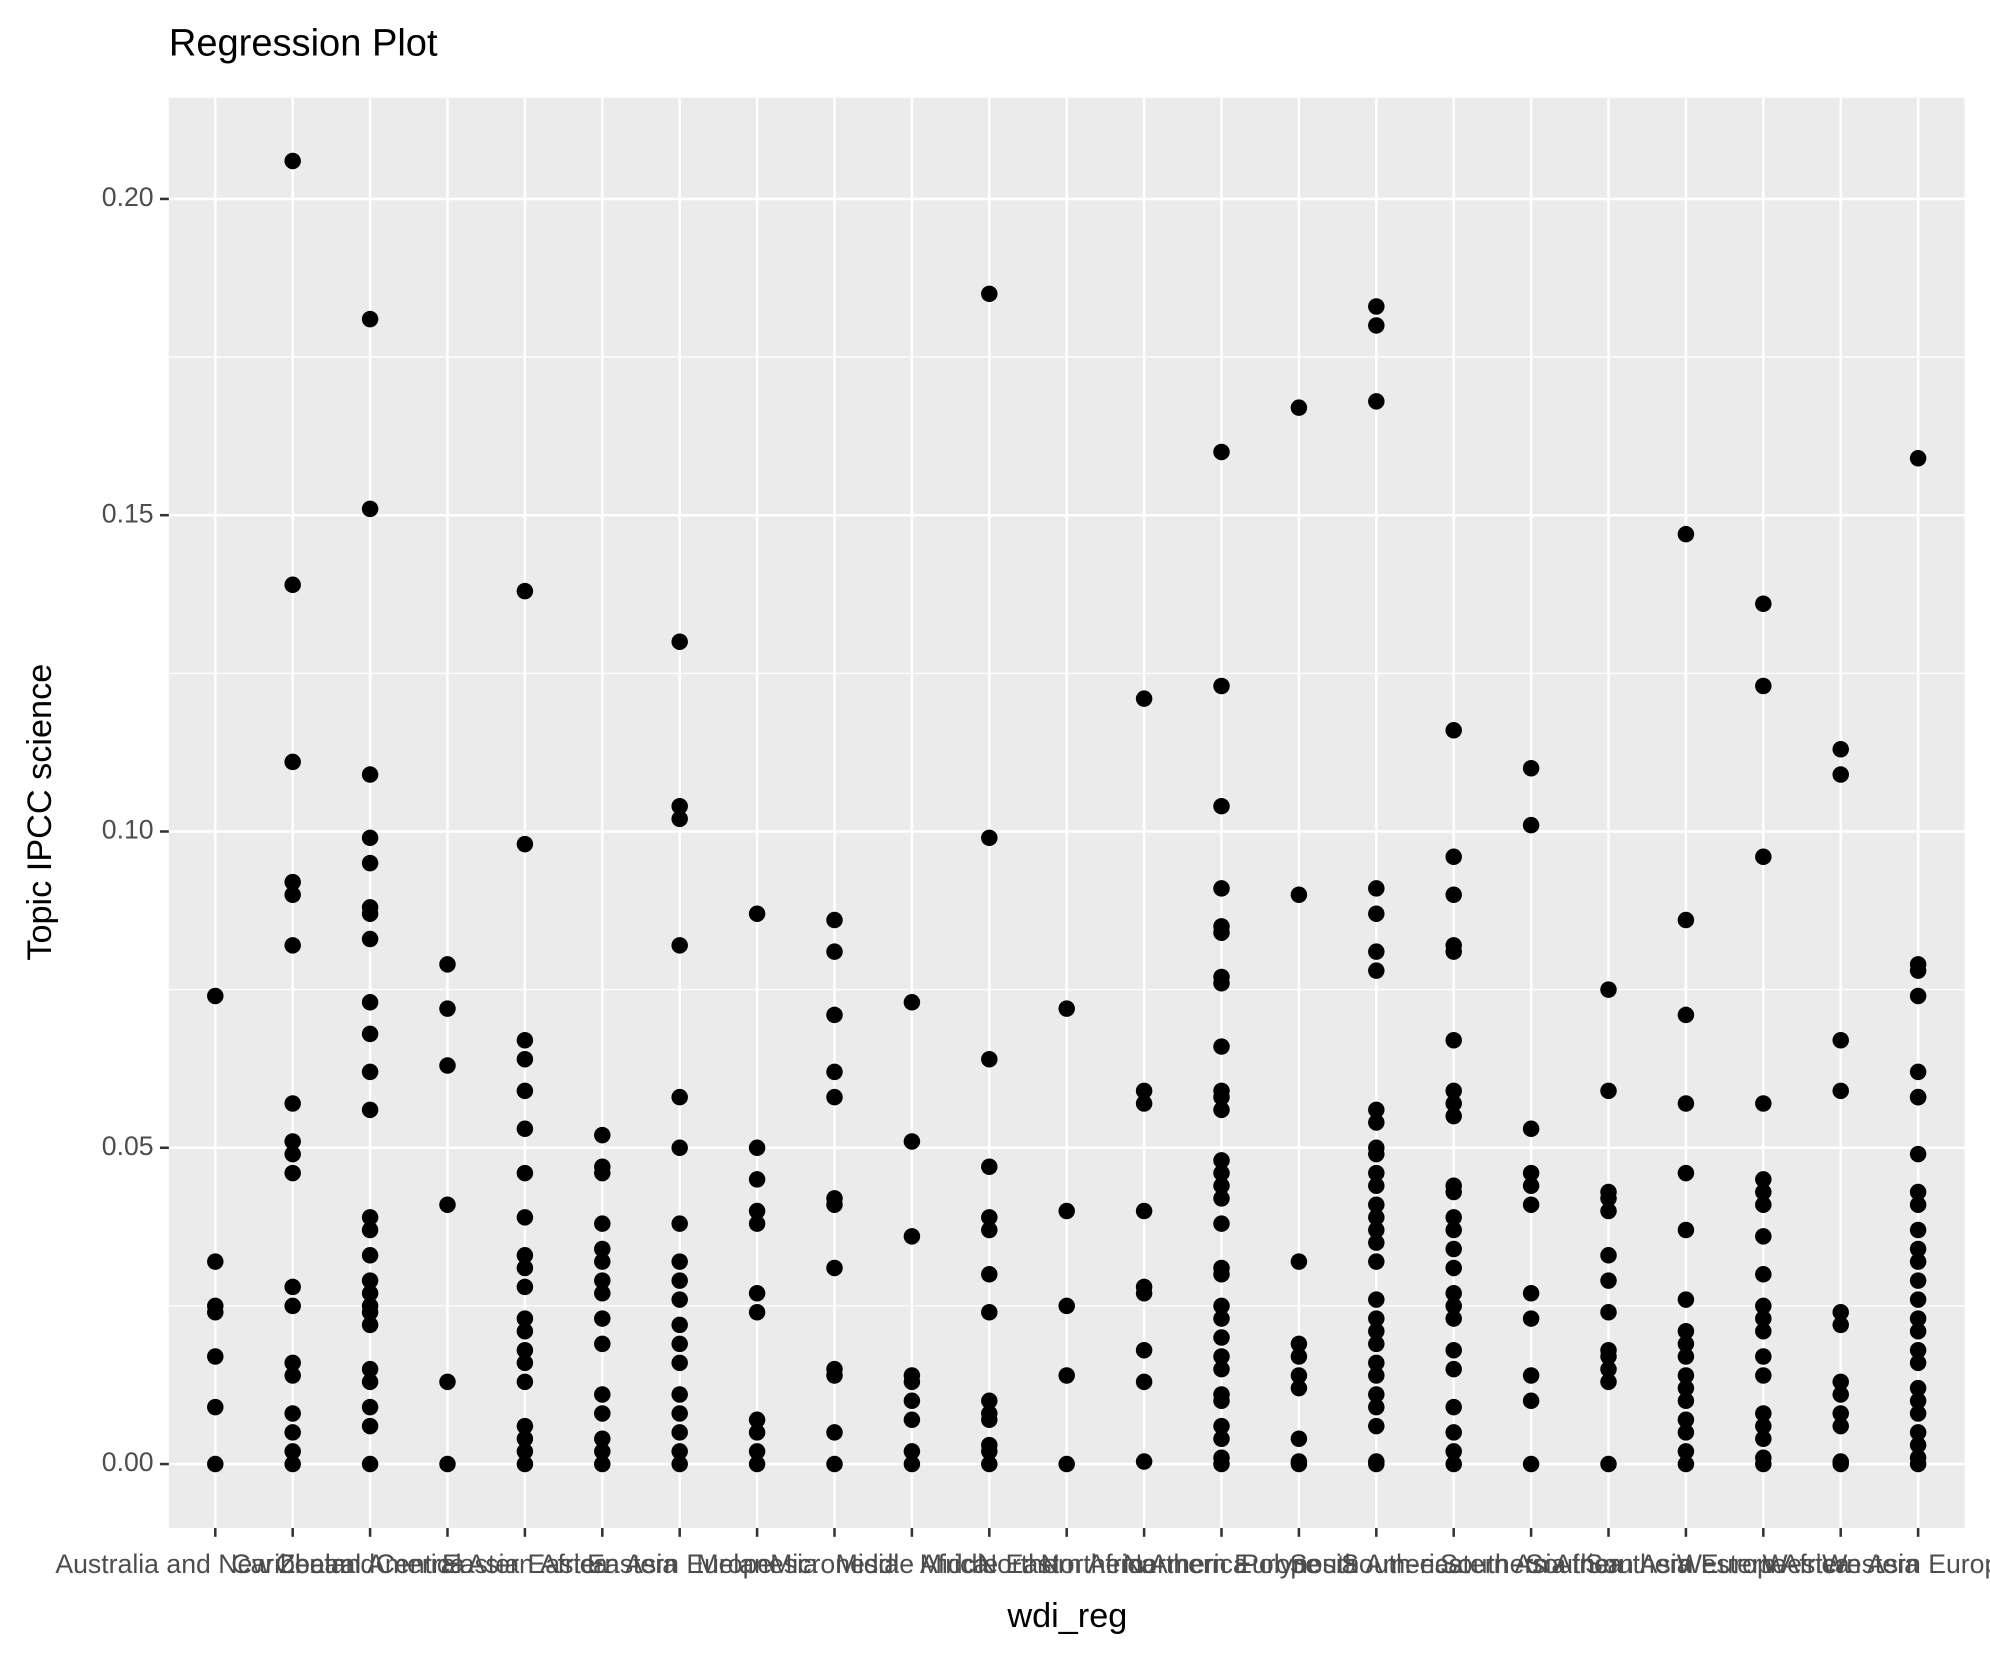 The width and height of the screenshot is (1990, 1665). Describe the element at coordinates (1067, 1564) in the screenshot. I see `x-tick-label: Northern Africa` at that location.